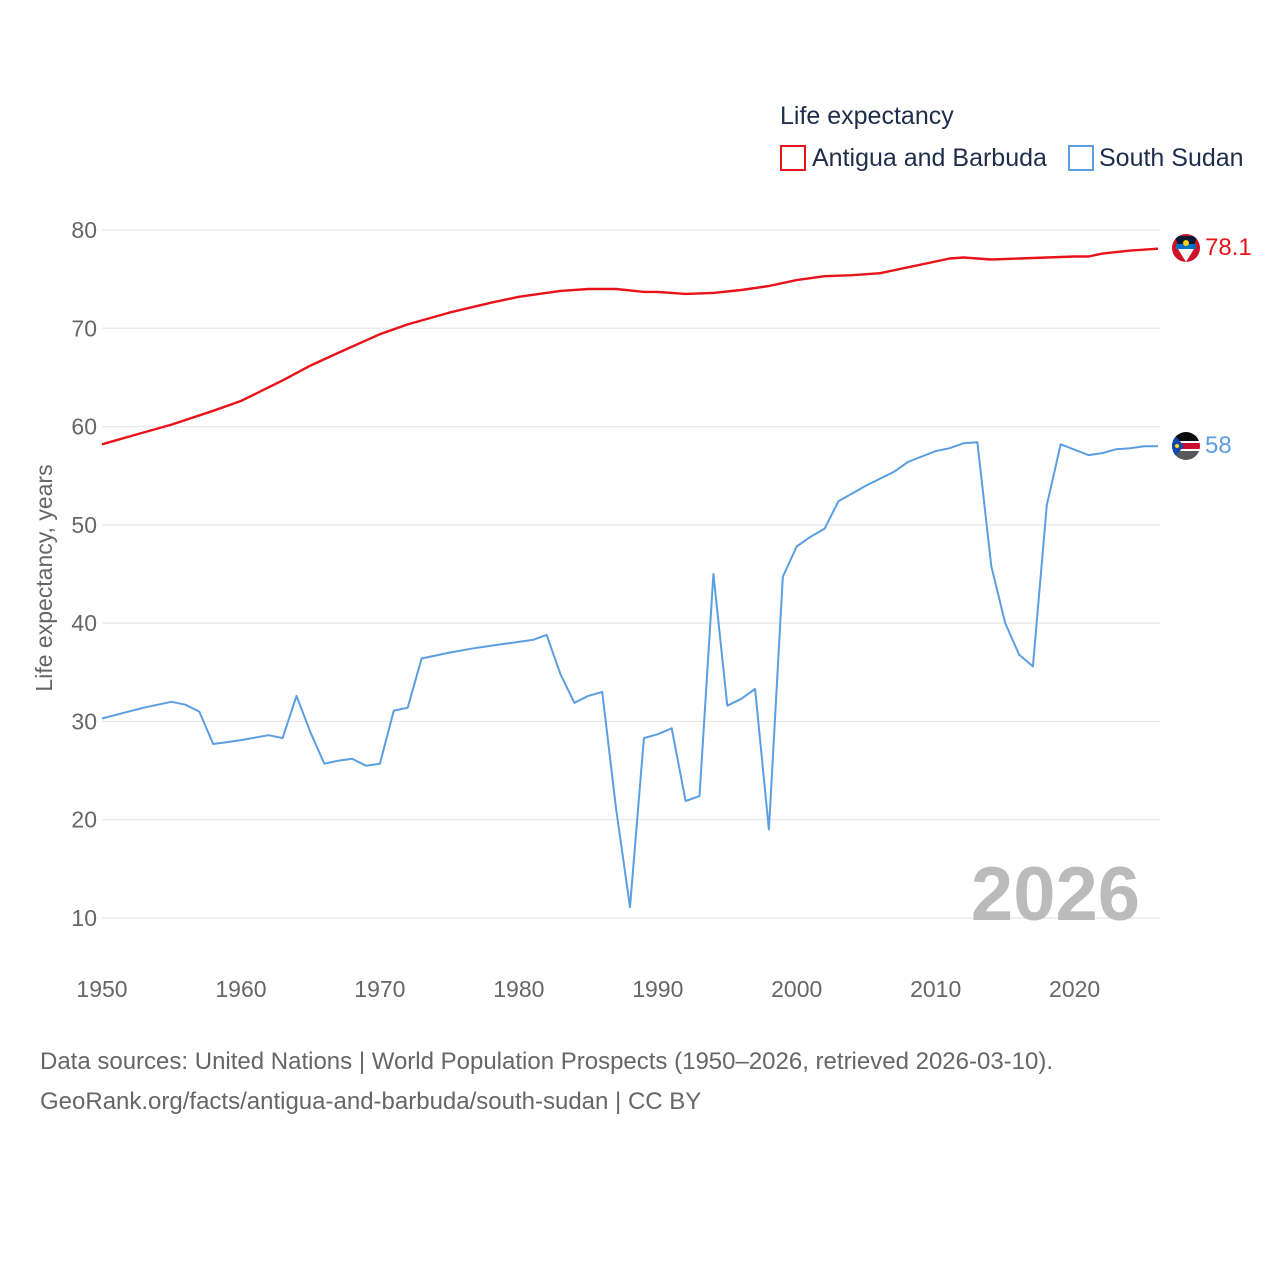 Image resolution: width=1280 pixels, height=1280 pixels. I want to click on x-axis-ticks: 1950 1960 1970 1980 1990 2000 2010 2020, so click(588, 989).